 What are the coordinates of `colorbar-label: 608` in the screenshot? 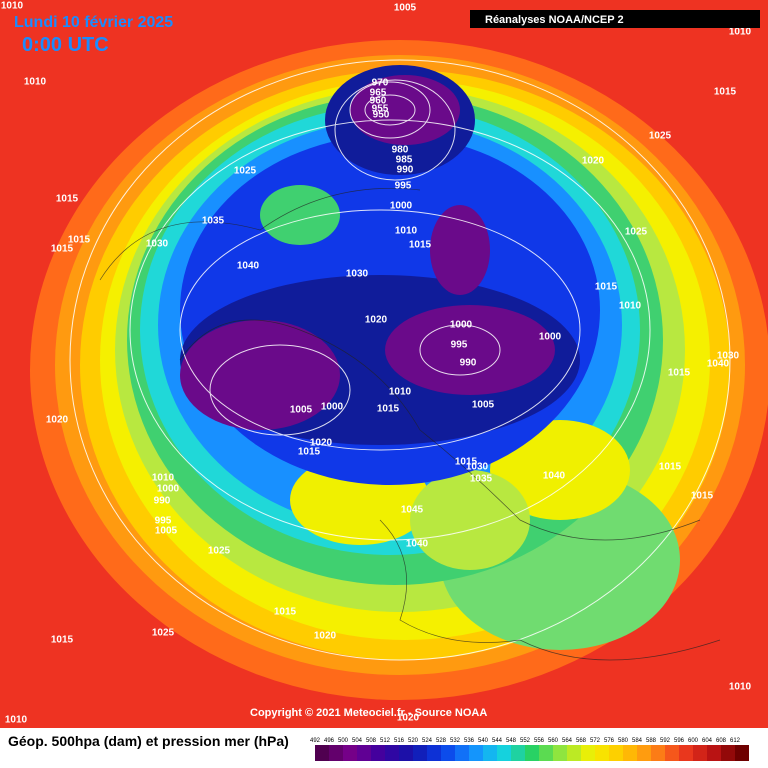 It's located at (721, 741).